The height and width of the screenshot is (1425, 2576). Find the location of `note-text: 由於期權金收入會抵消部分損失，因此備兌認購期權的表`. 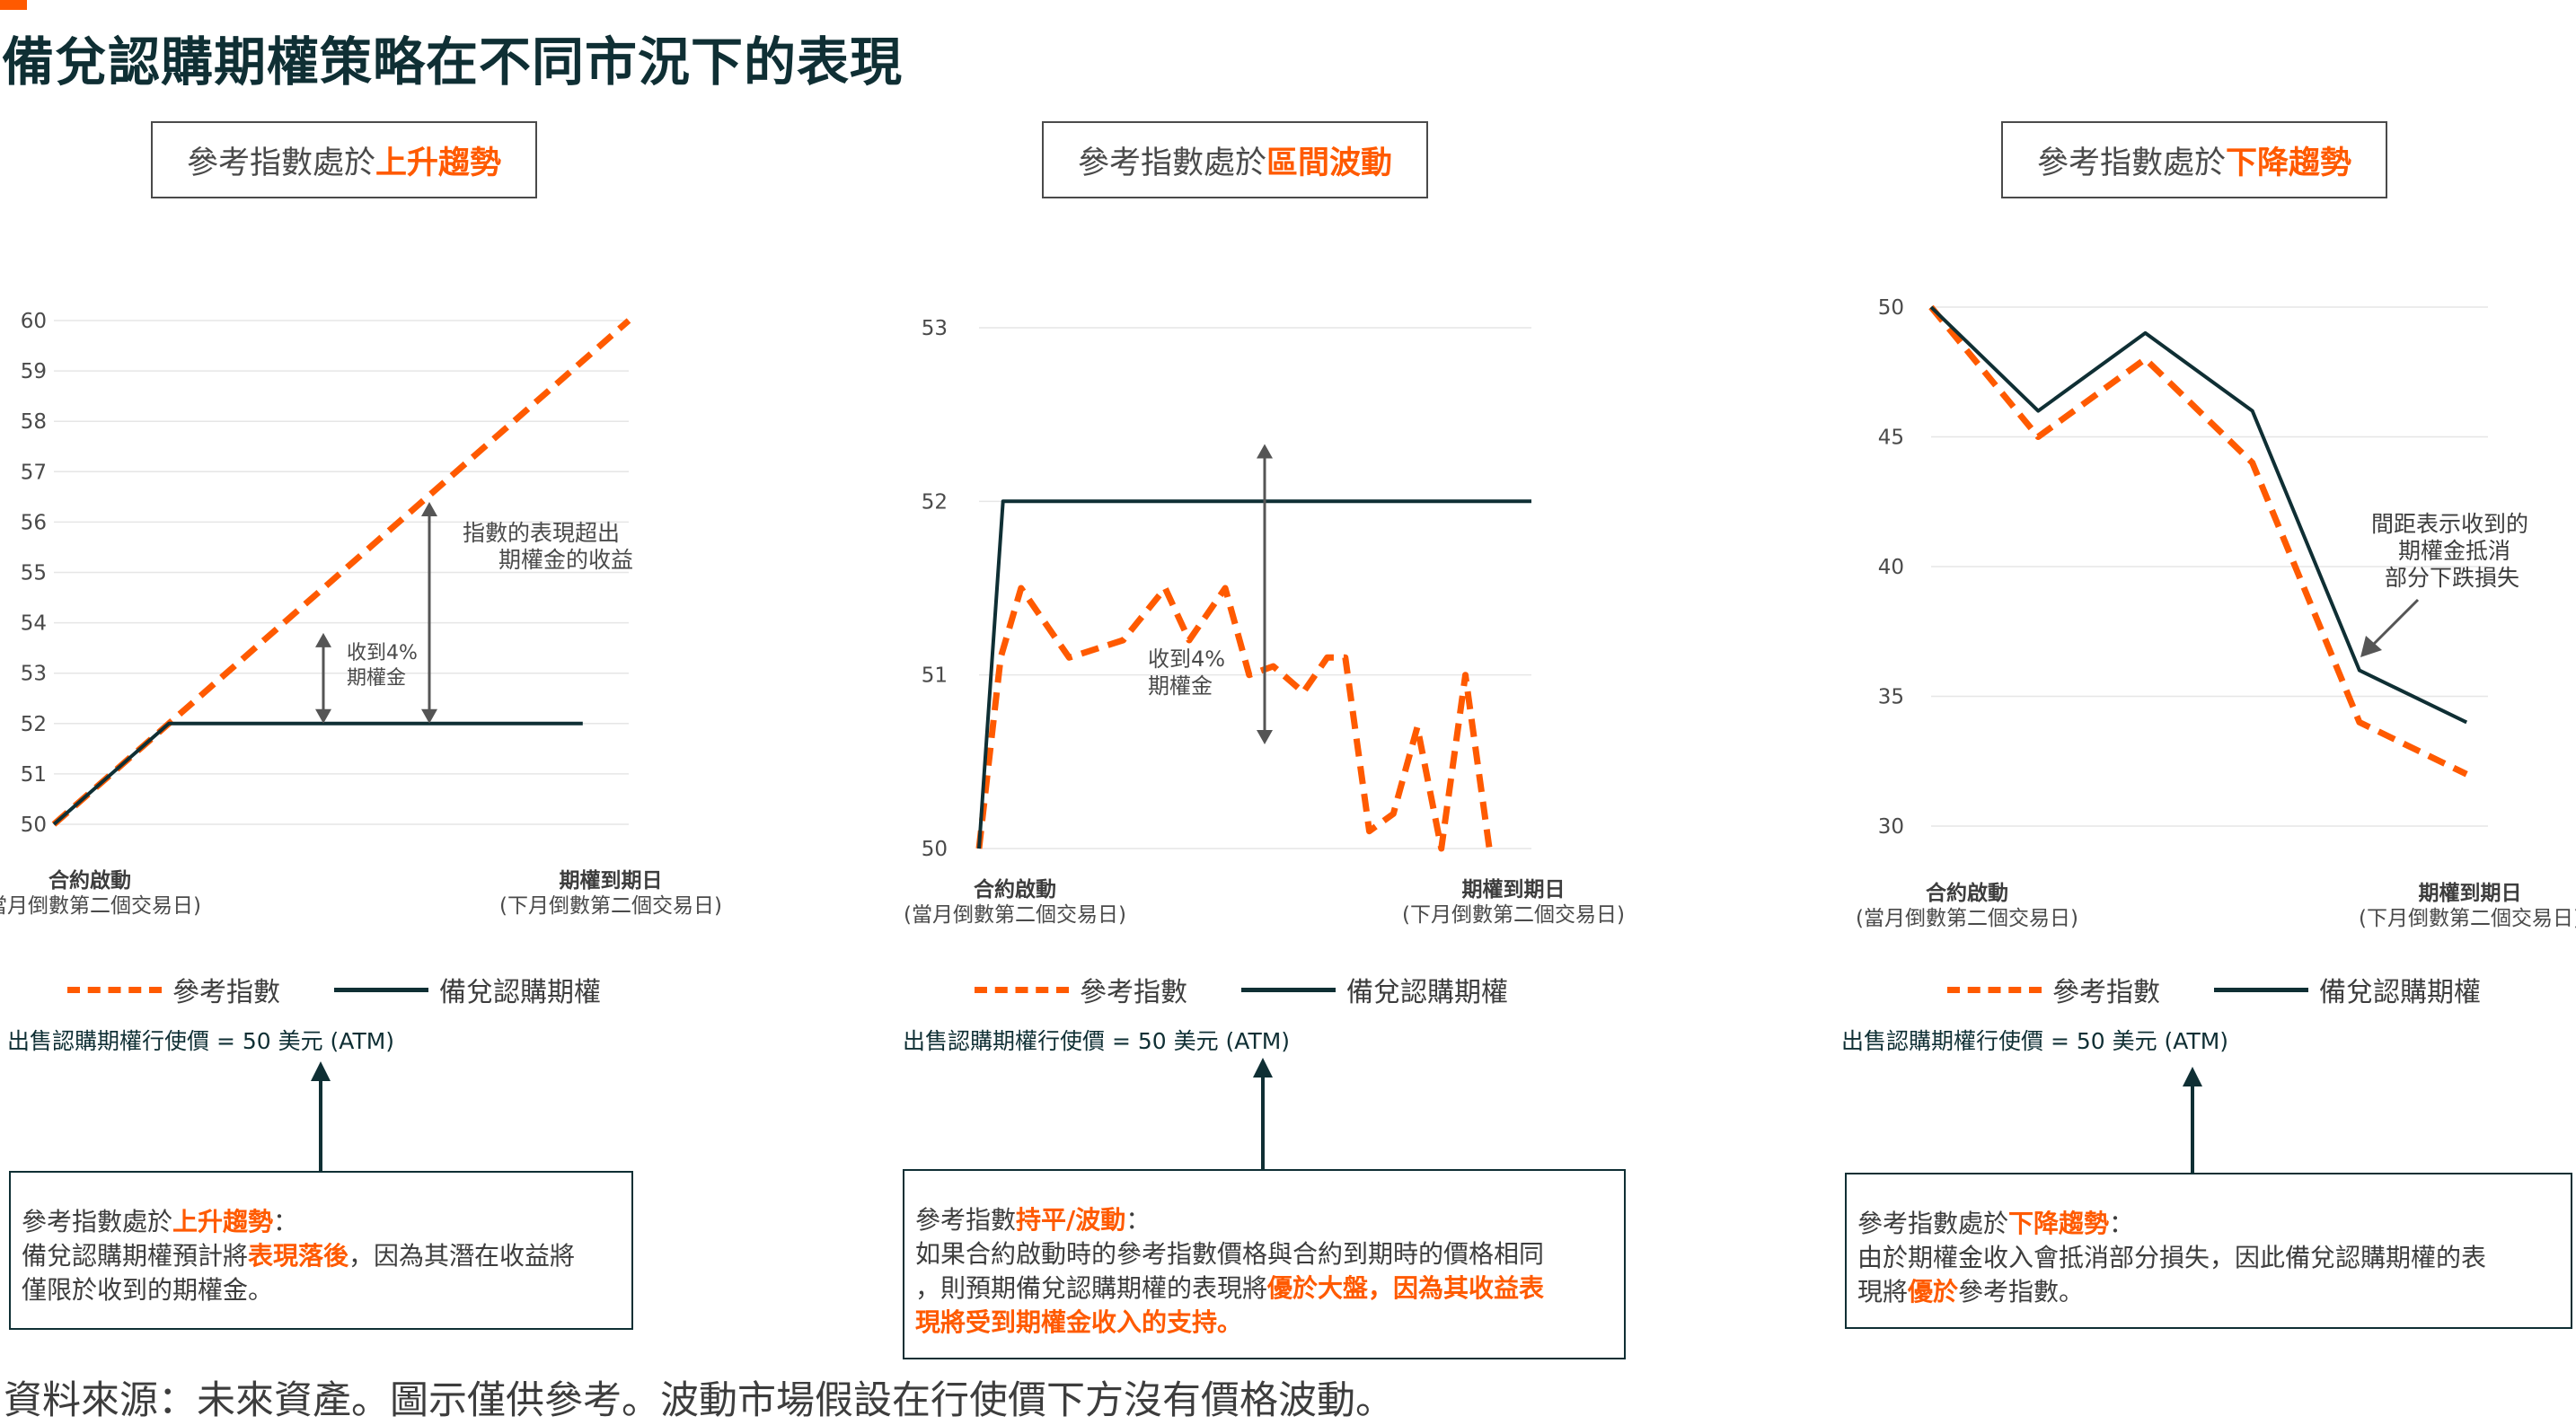

note-text: 由於期權金收入會抵消部分損失，因此備兌認購期權的表 is located at coordinates (2172, 1258).